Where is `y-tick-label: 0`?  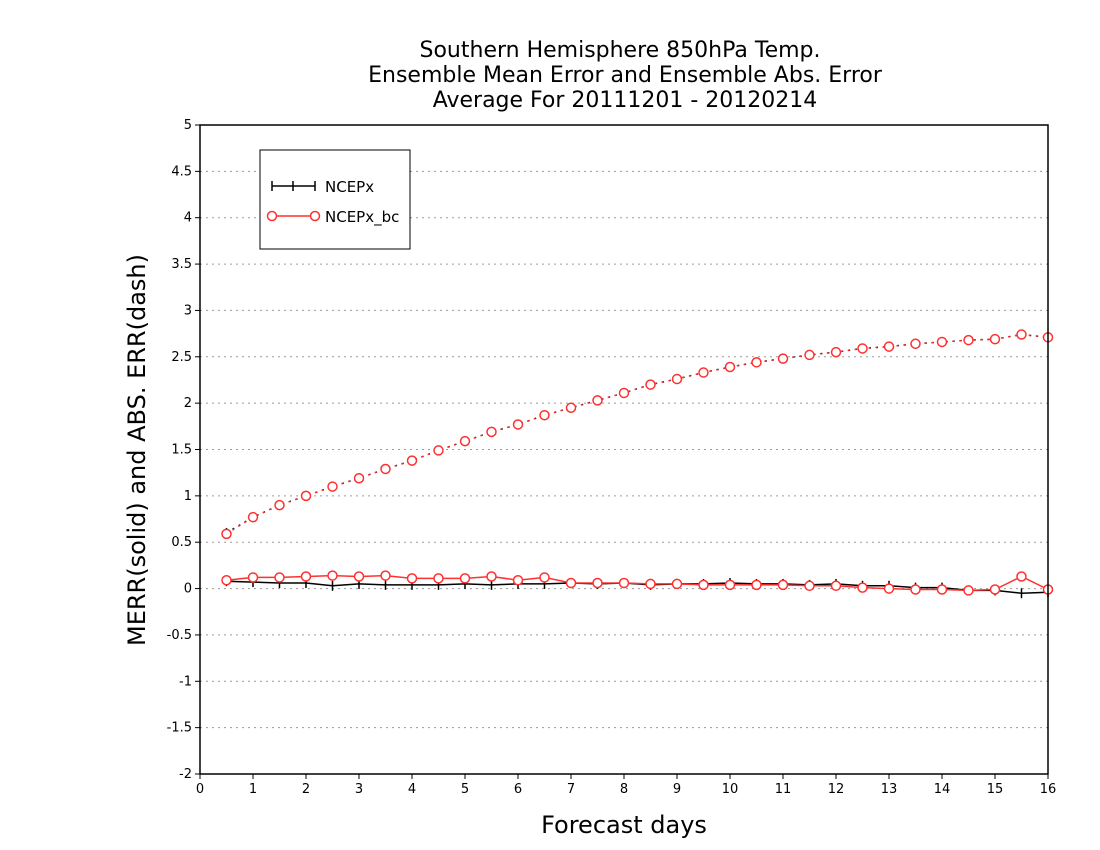 y-tick-label: 0 is located at coordinates (188, 589).